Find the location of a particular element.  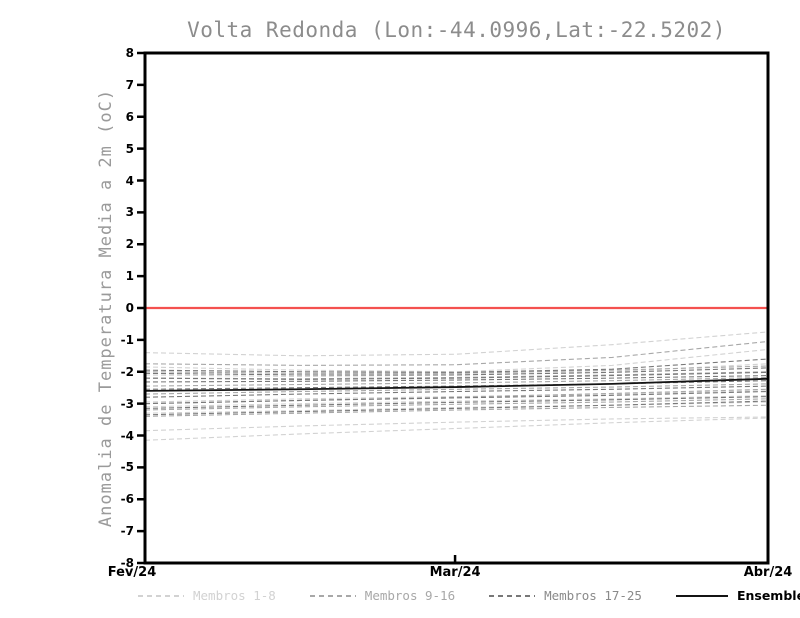

y-tick-label: 4 is located at coordinates (129, 180).